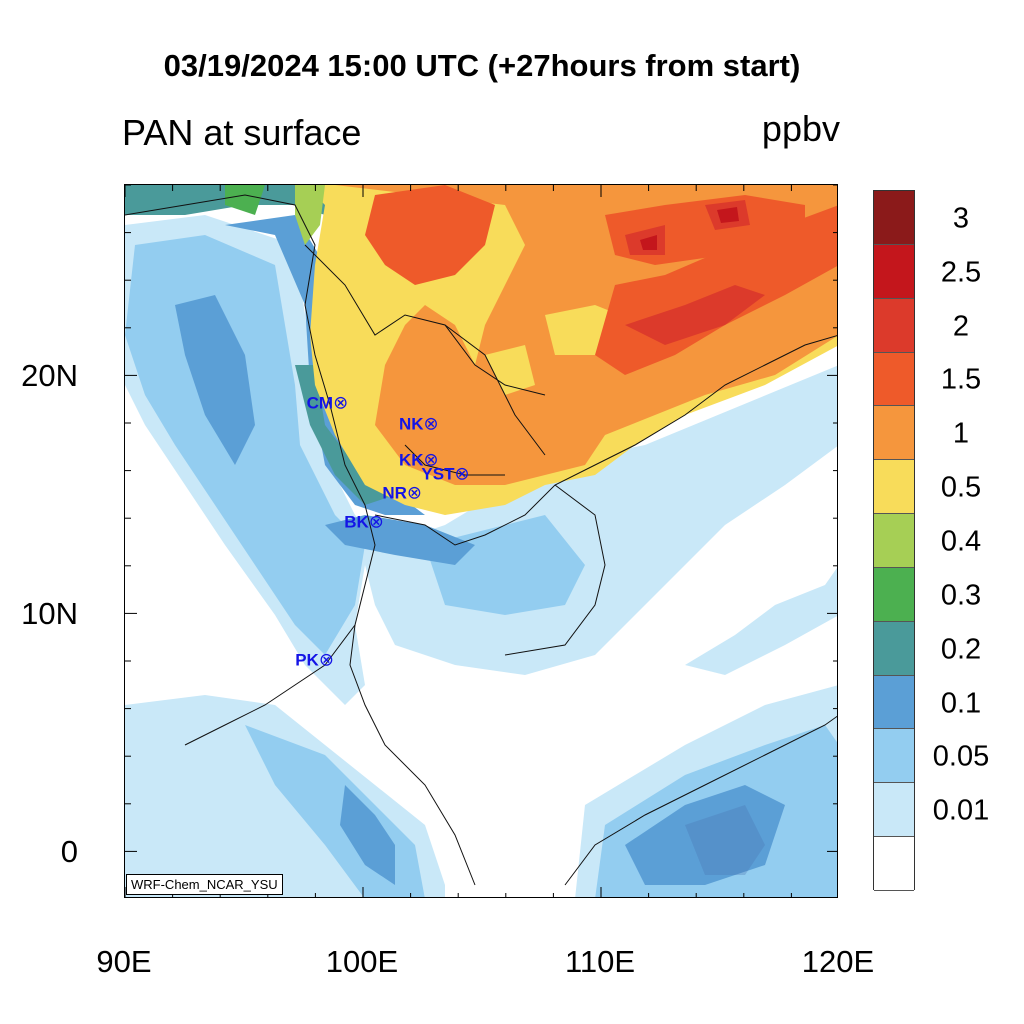  Describe the element at coordinates (961, 756) in the screenshot. I see `colorbar-level-label: 0.05` at that location.